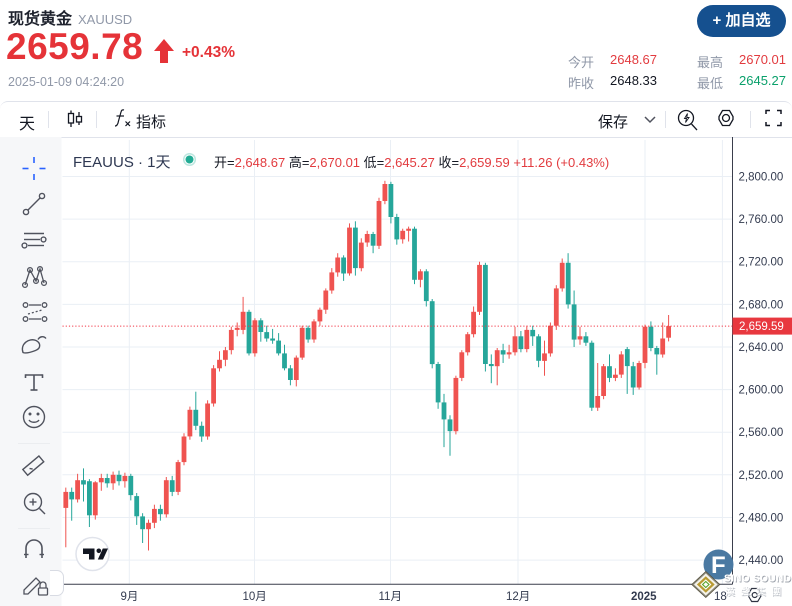 The width and height of the screenshot is (792, 606). Describe the element at coordinates (720, 597) in the screenshot. I see `svg-text: 18` at that location.